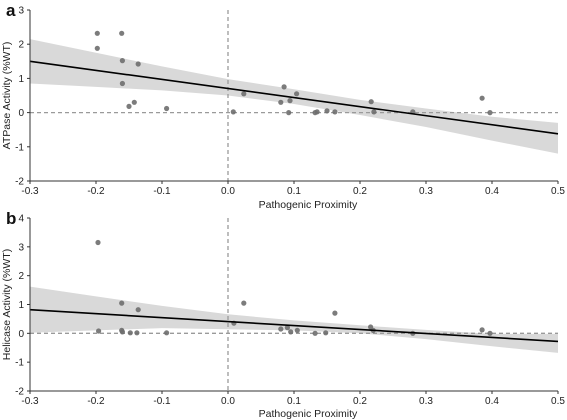 Image resolution: width=567 pixels, height=420 pixels. What do you see at coordinates (7, 304) in the screenshot?
I see `y-axis-title: Helicase Activity (%WT)` at bounding box center [7, 304].